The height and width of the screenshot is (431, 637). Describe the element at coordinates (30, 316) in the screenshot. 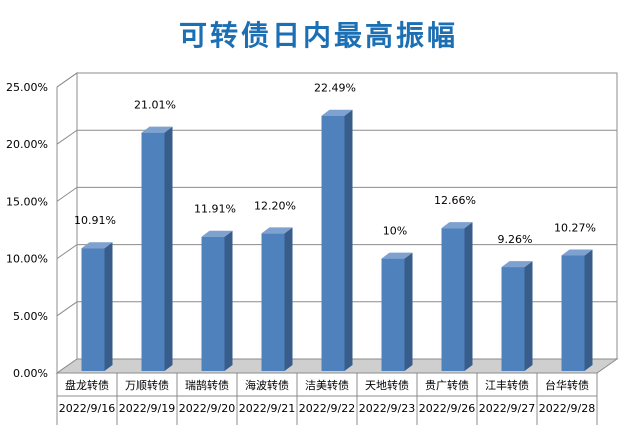

I see `y-tick-label: 5.00%` at that location.